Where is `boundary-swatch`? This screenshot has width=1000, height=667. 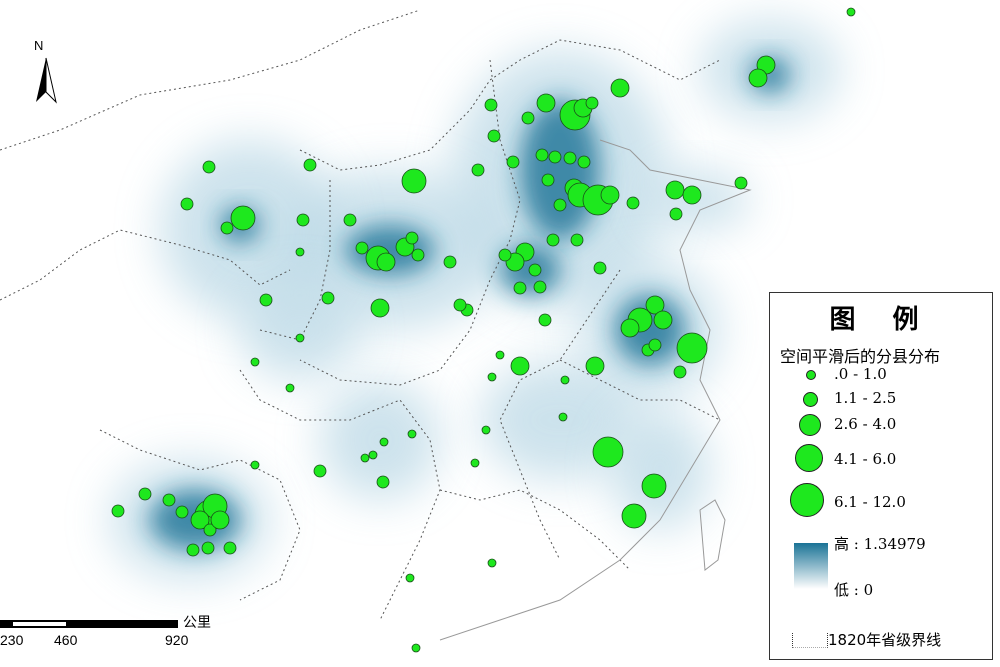 boundary-swatch is located at coordinates (810, 640).